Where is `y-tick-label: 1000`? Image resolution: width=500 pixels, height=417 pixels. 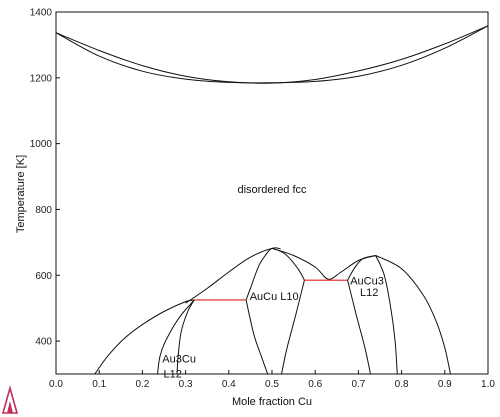 y-tick-label: 1000 is located at coordinates (41, 144).